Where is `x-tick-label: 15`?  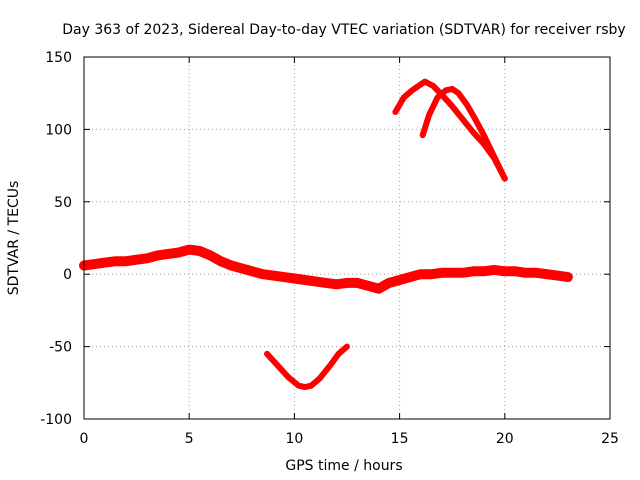
x-tick-label: 15 is located at coordinates (400, 439).